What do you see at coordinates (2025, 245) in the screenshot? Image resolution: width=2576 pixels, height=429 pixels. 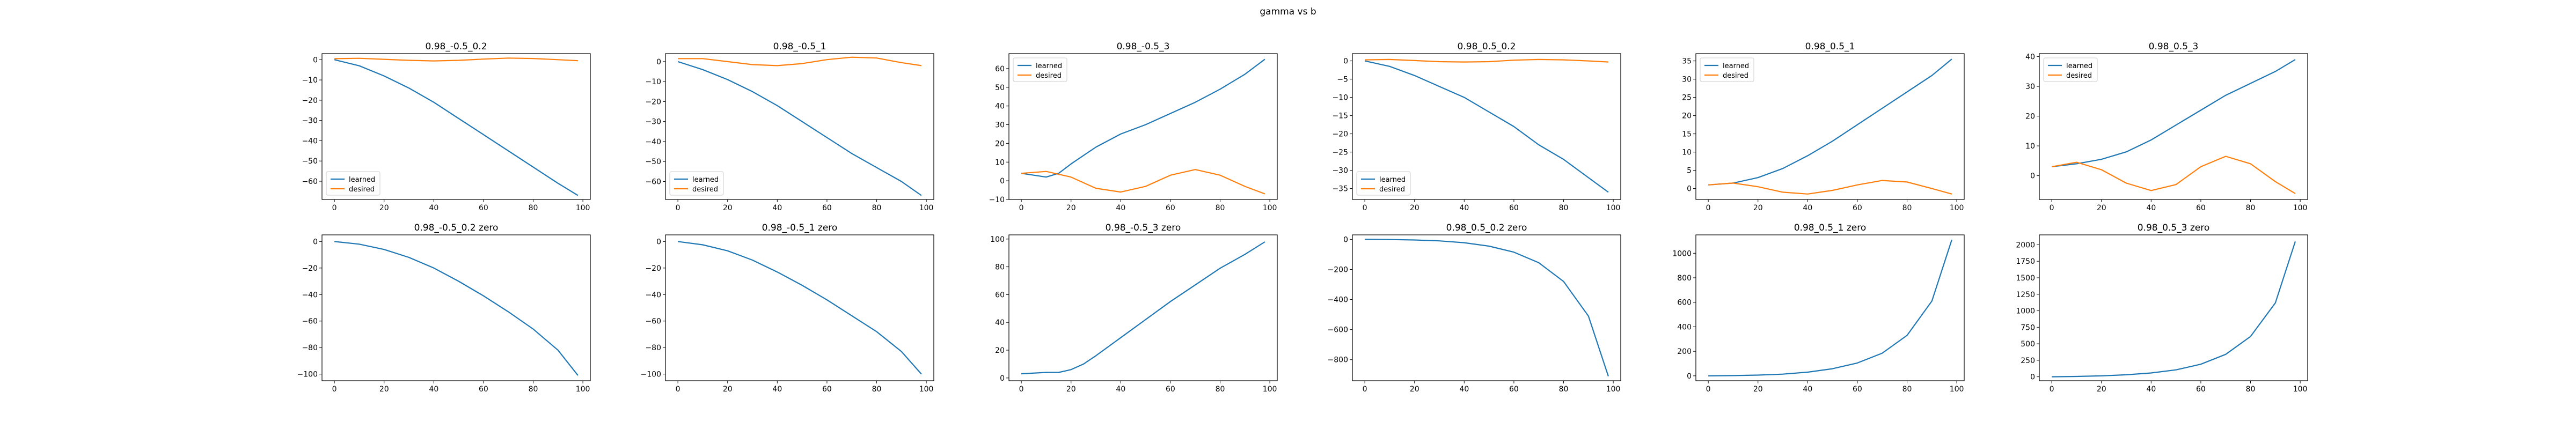 I see `y-tick-label: 2000` at bounding box center [2025, 245].